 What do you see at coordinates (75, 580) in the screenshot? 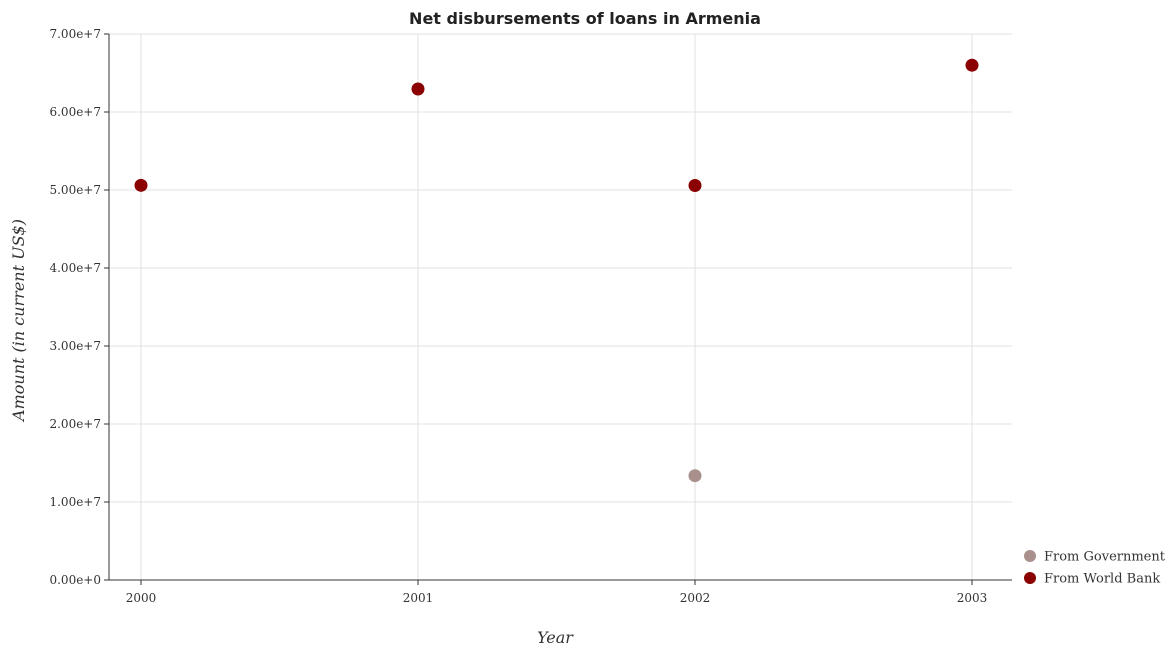
I see `y-tick-label: 0.00e+0` at bounding box center [75, 580].